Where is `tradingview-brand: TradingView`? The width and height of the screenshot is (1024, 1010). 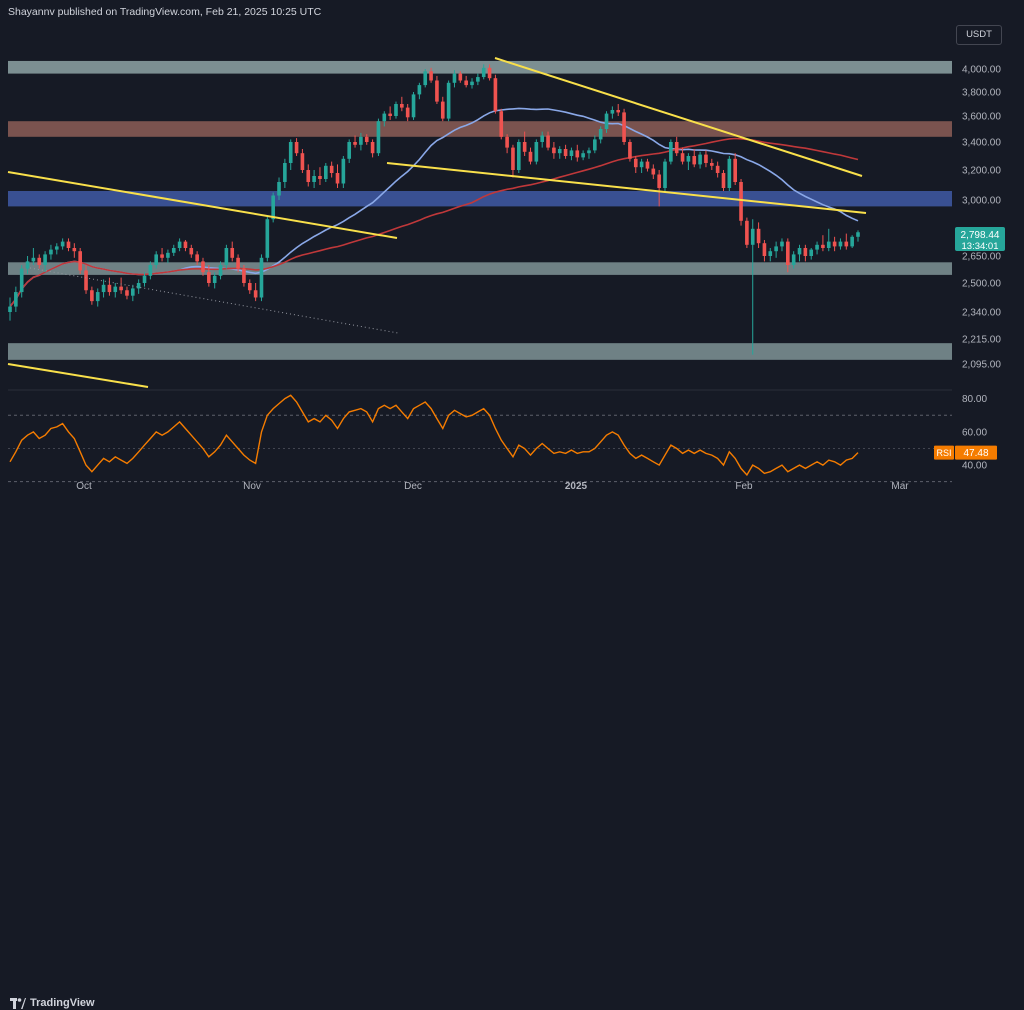 tradingview-brand: TradingView is located at coordinates (62, 1003).